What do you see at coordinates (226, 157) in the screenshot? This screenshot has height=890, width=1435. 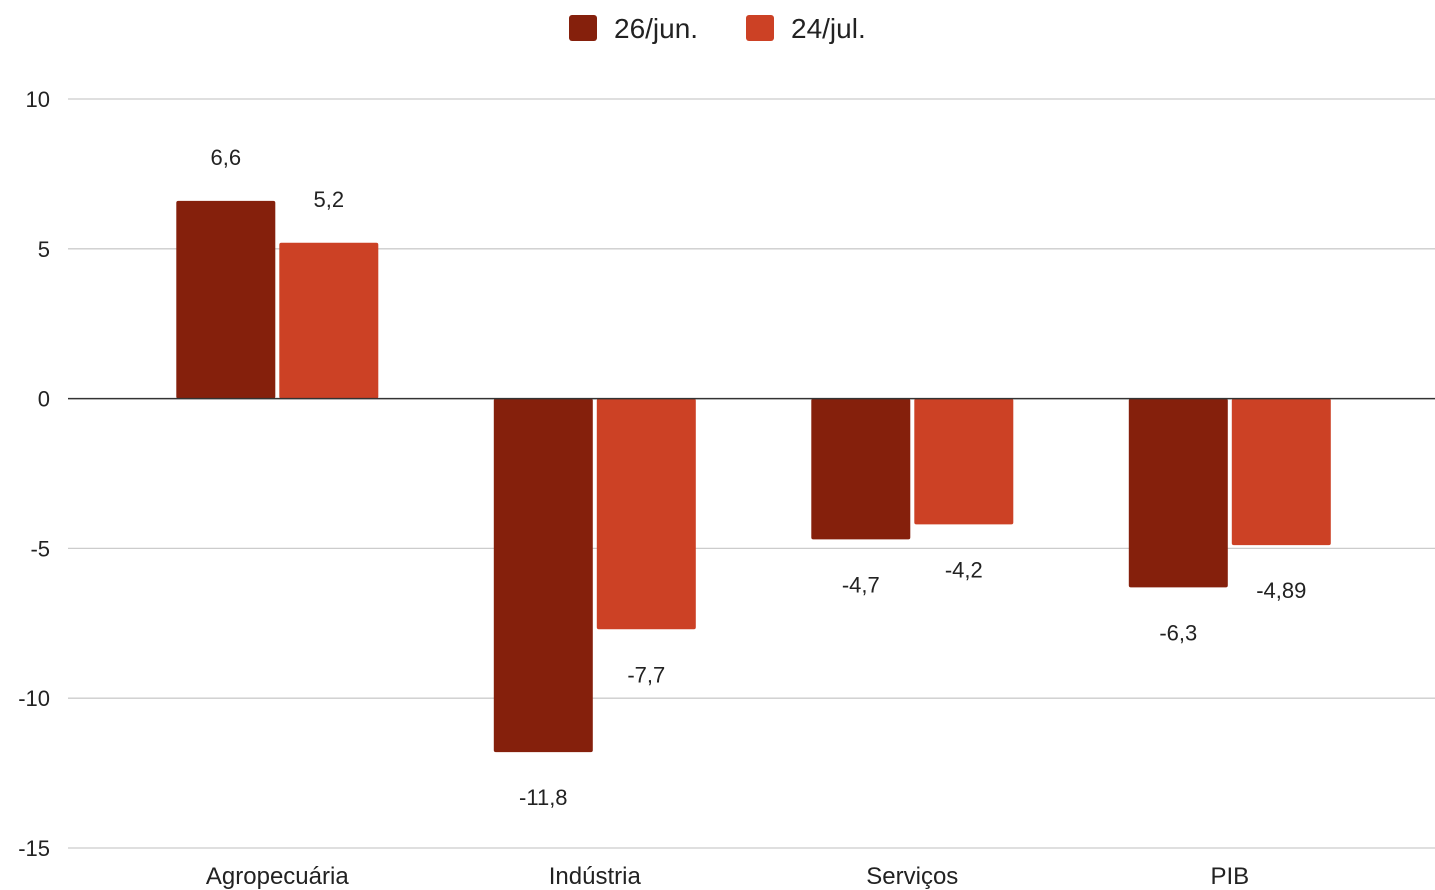 I see `data-label-agropecuaria-series-1: 6,6` at bounding box center [226, 157].